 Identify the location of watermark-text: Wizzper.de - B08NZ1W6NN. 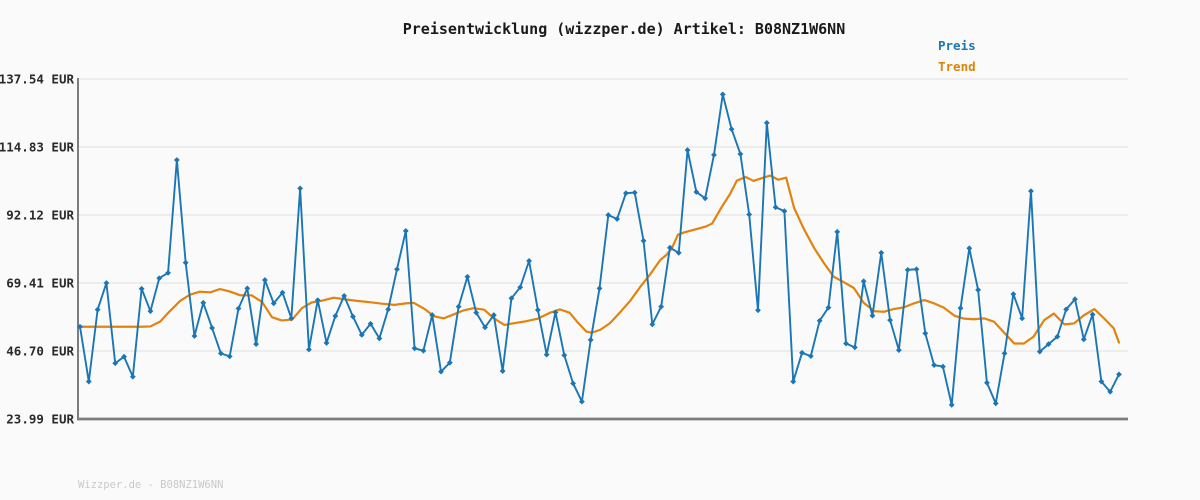
(151, 485).